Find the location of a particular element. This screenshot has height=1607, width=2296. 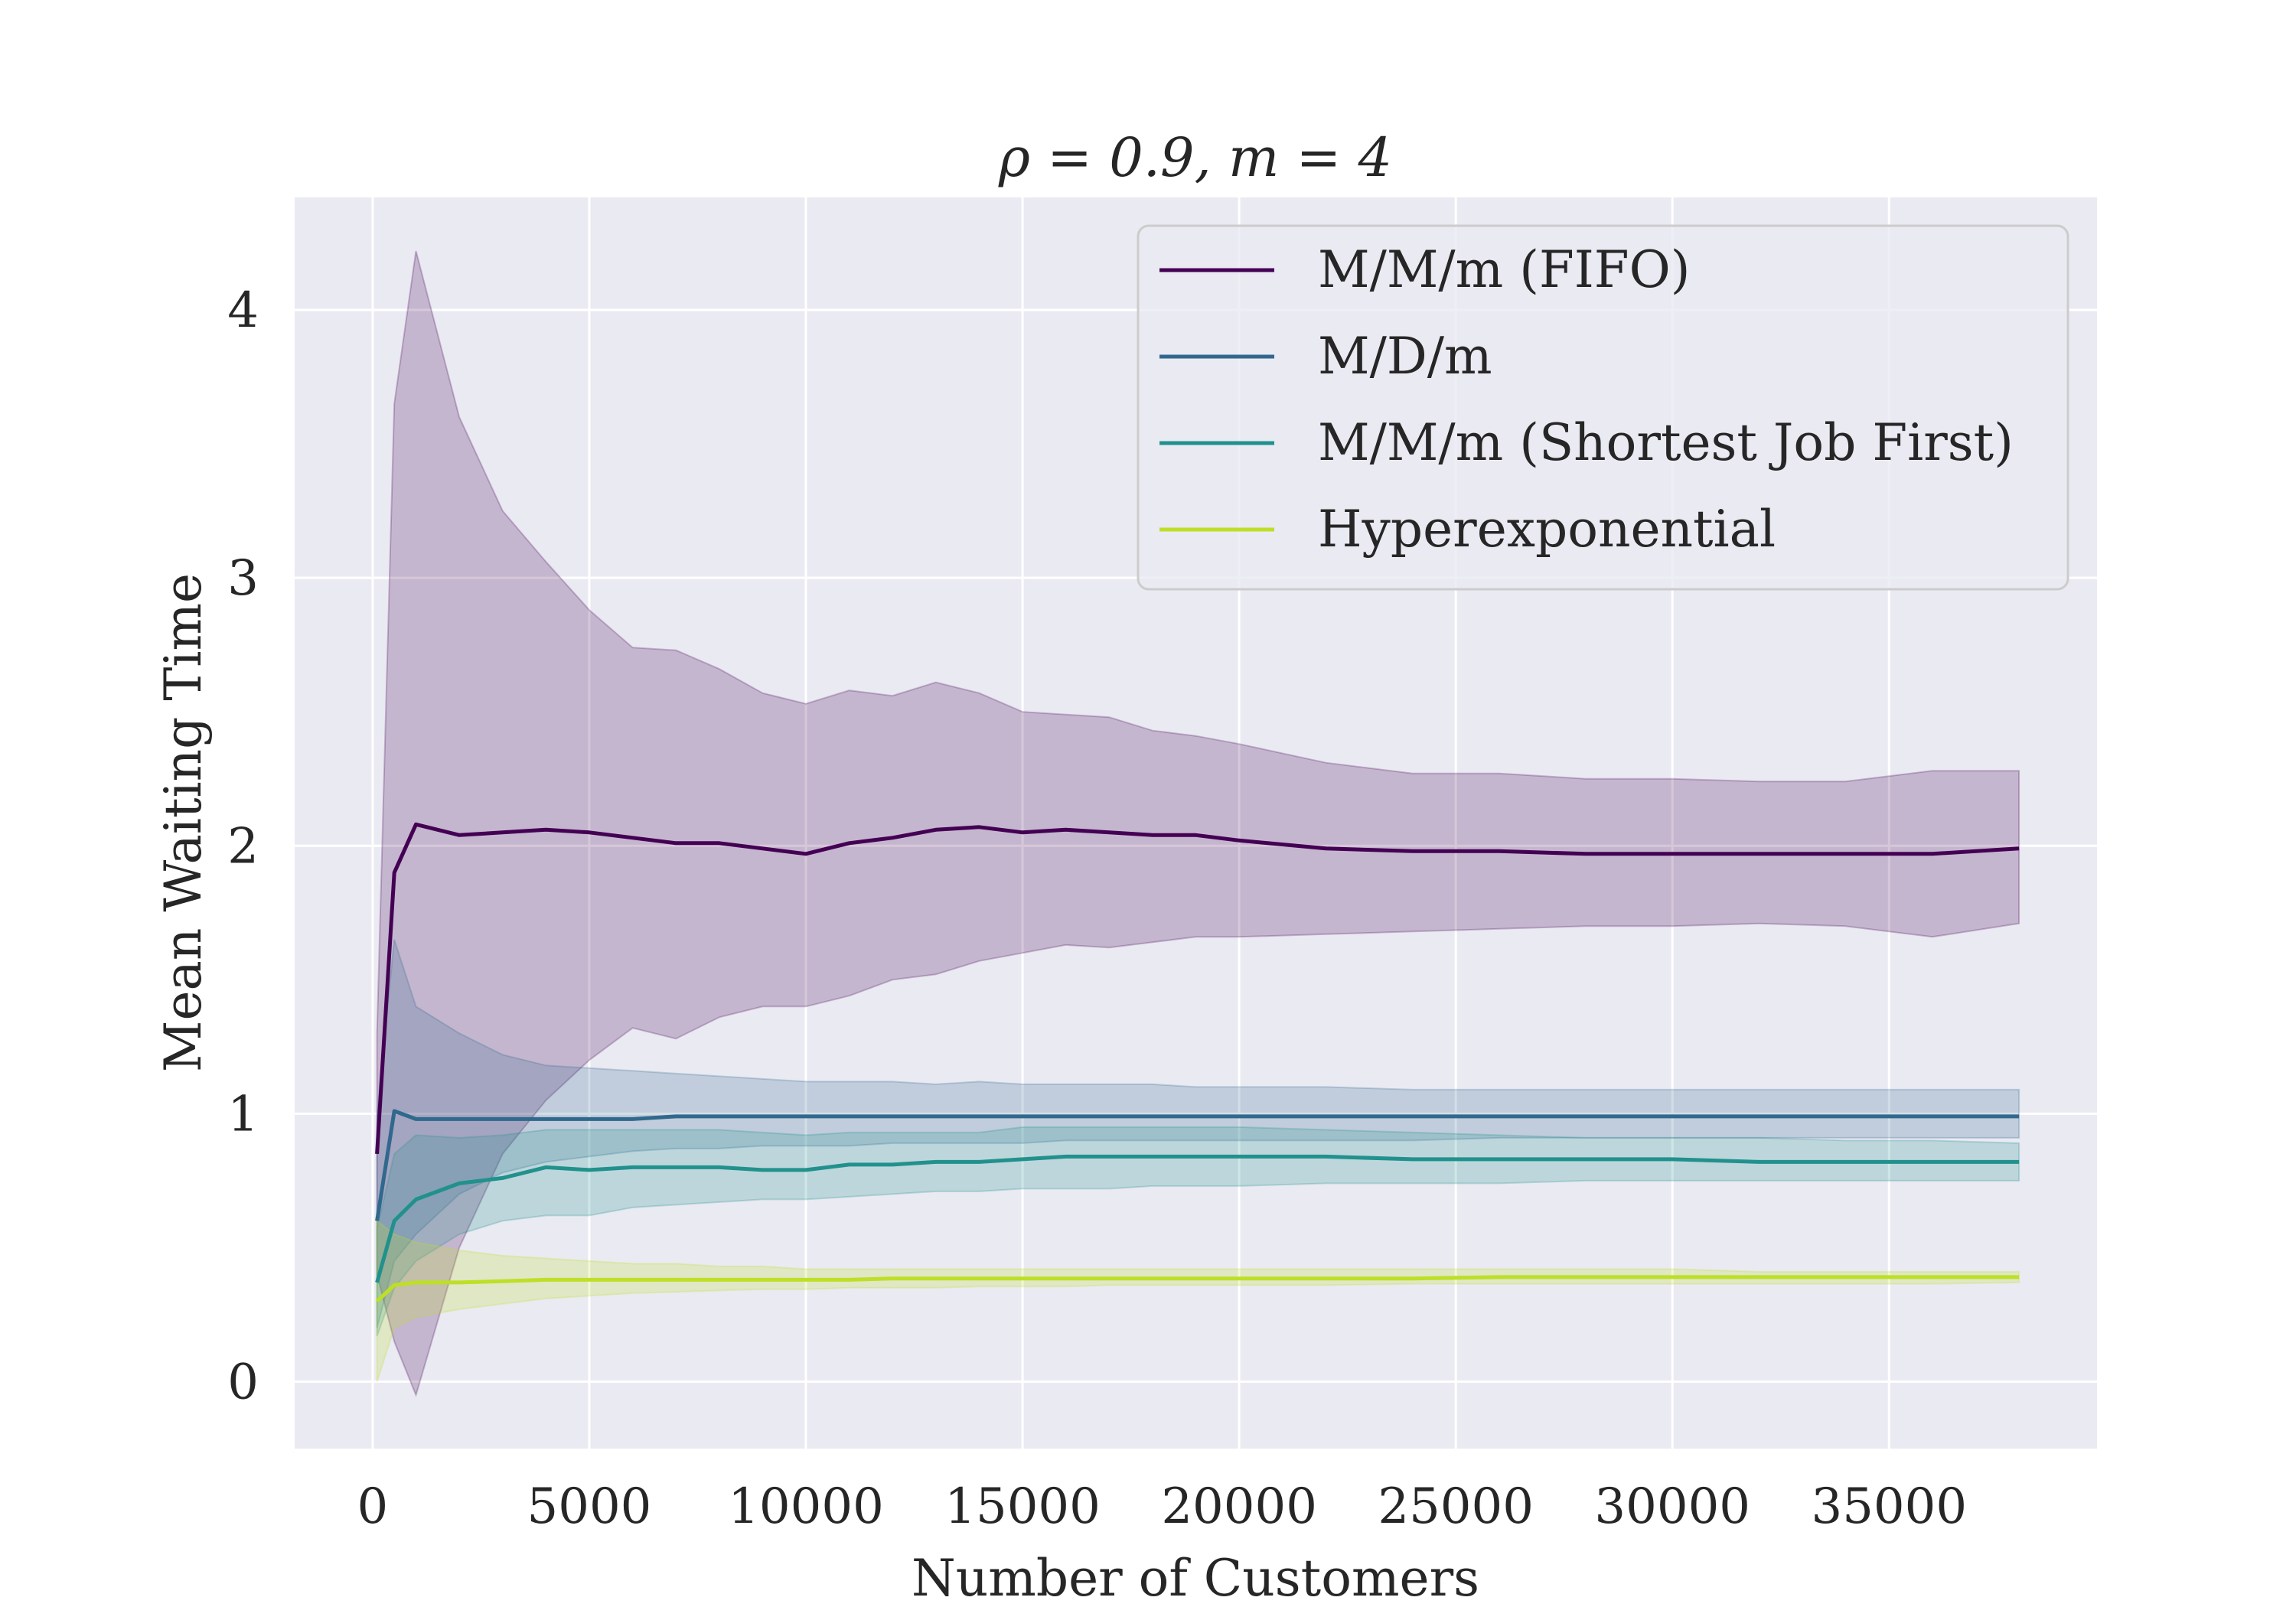

y-tick-label: 2 is located at coordinates (243, 846).